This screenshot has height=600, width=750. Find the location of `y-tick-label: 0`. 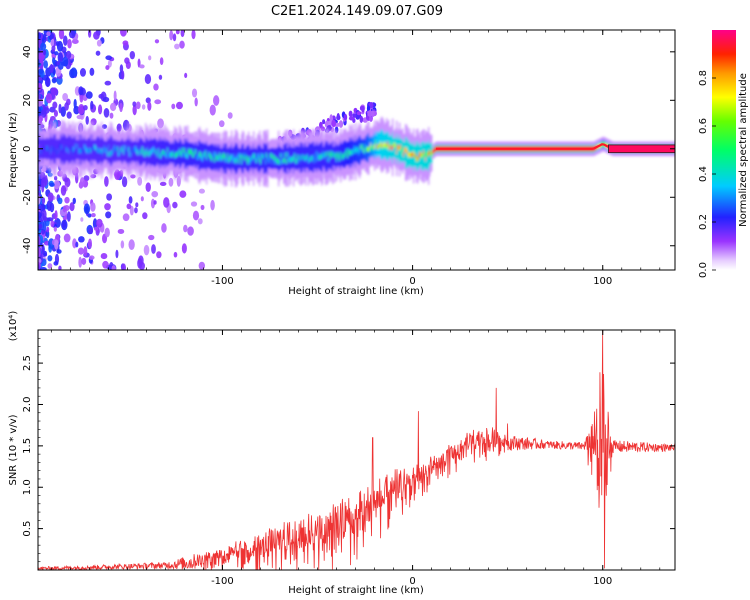

y-tick-label: 0 is located at coordinates (27, 149).